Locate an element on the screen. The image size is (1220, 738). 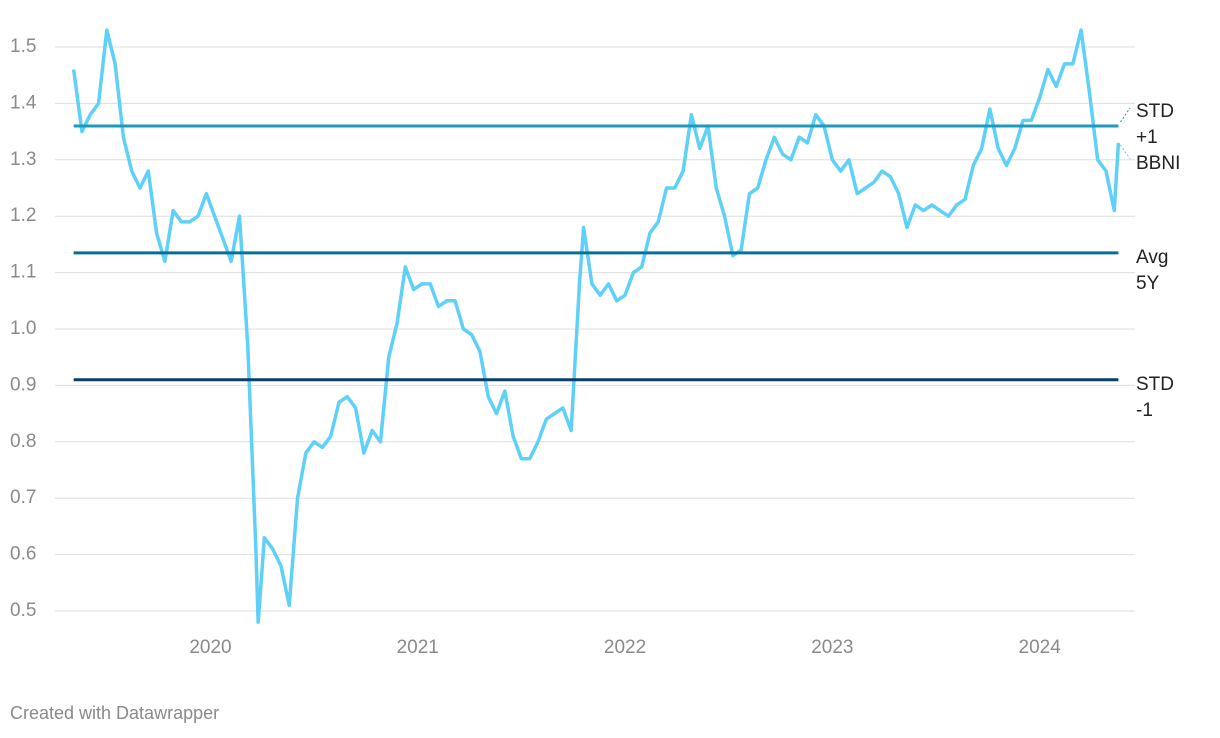
y-tick-label: 1.2 is located at coordinates (23, 215).